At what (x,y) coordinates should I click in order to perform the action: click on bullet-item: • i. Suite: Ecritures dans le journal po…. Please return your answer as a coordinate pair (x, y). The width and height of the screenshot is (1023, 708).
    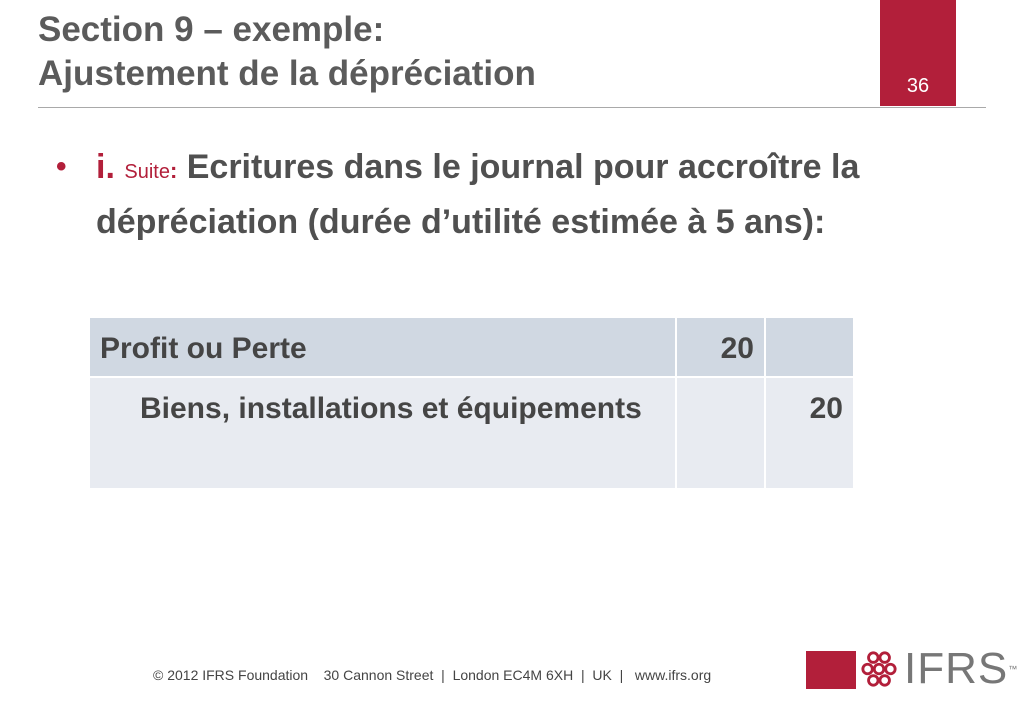
    Looking at the image, I should click on (486, 194).